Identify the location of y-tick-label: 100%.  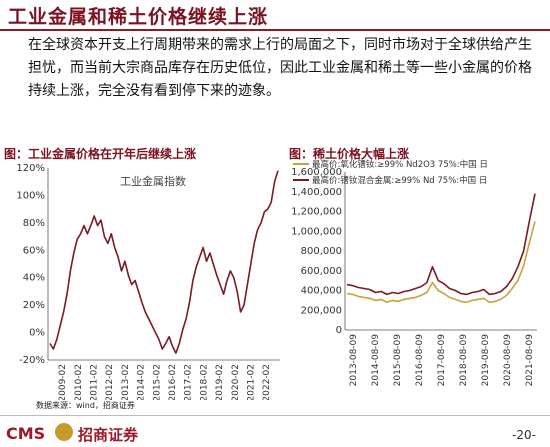
(30, 195).